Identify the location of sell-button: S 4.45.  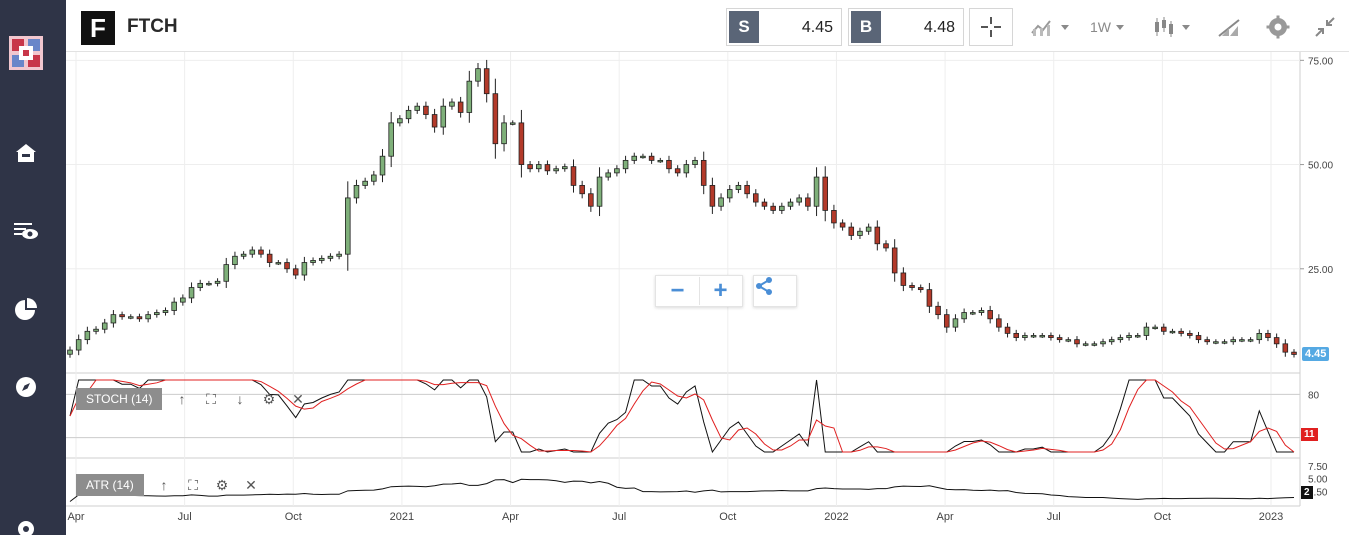
(784, 27).